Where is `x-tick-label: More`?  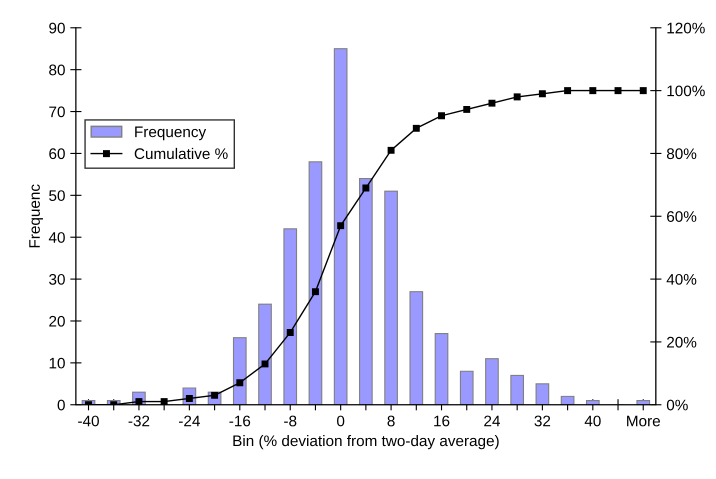 x-tick-label: More is located at coordinates (643, 421).